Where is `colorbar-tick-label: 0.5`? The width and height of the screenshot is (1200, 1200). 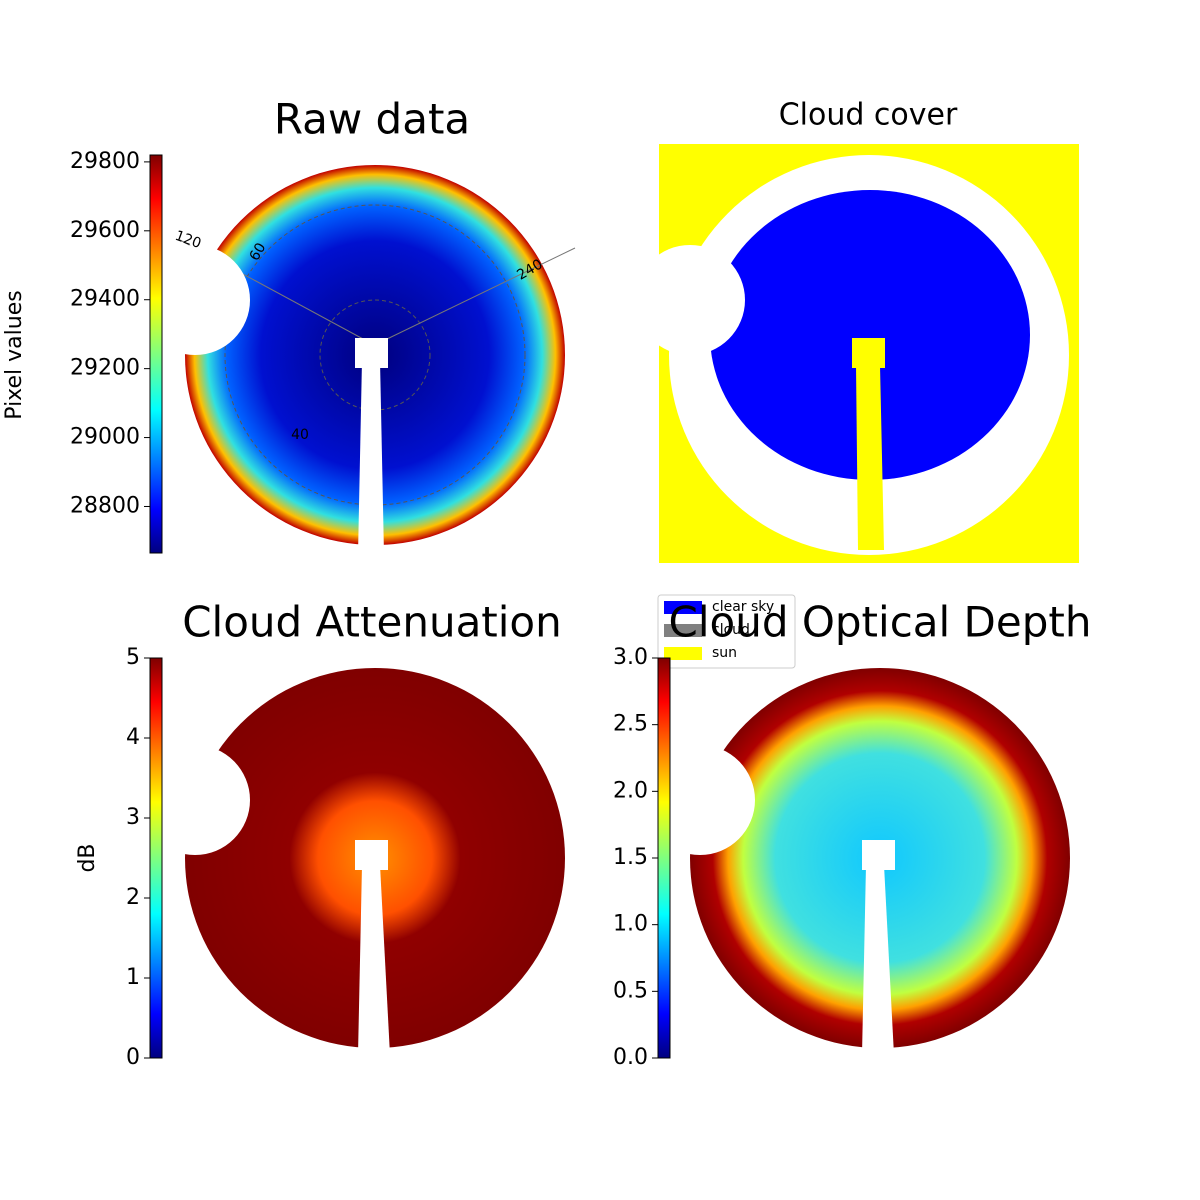 colorbar-tick-label: 0.5 is located at coordinates (630, 990).